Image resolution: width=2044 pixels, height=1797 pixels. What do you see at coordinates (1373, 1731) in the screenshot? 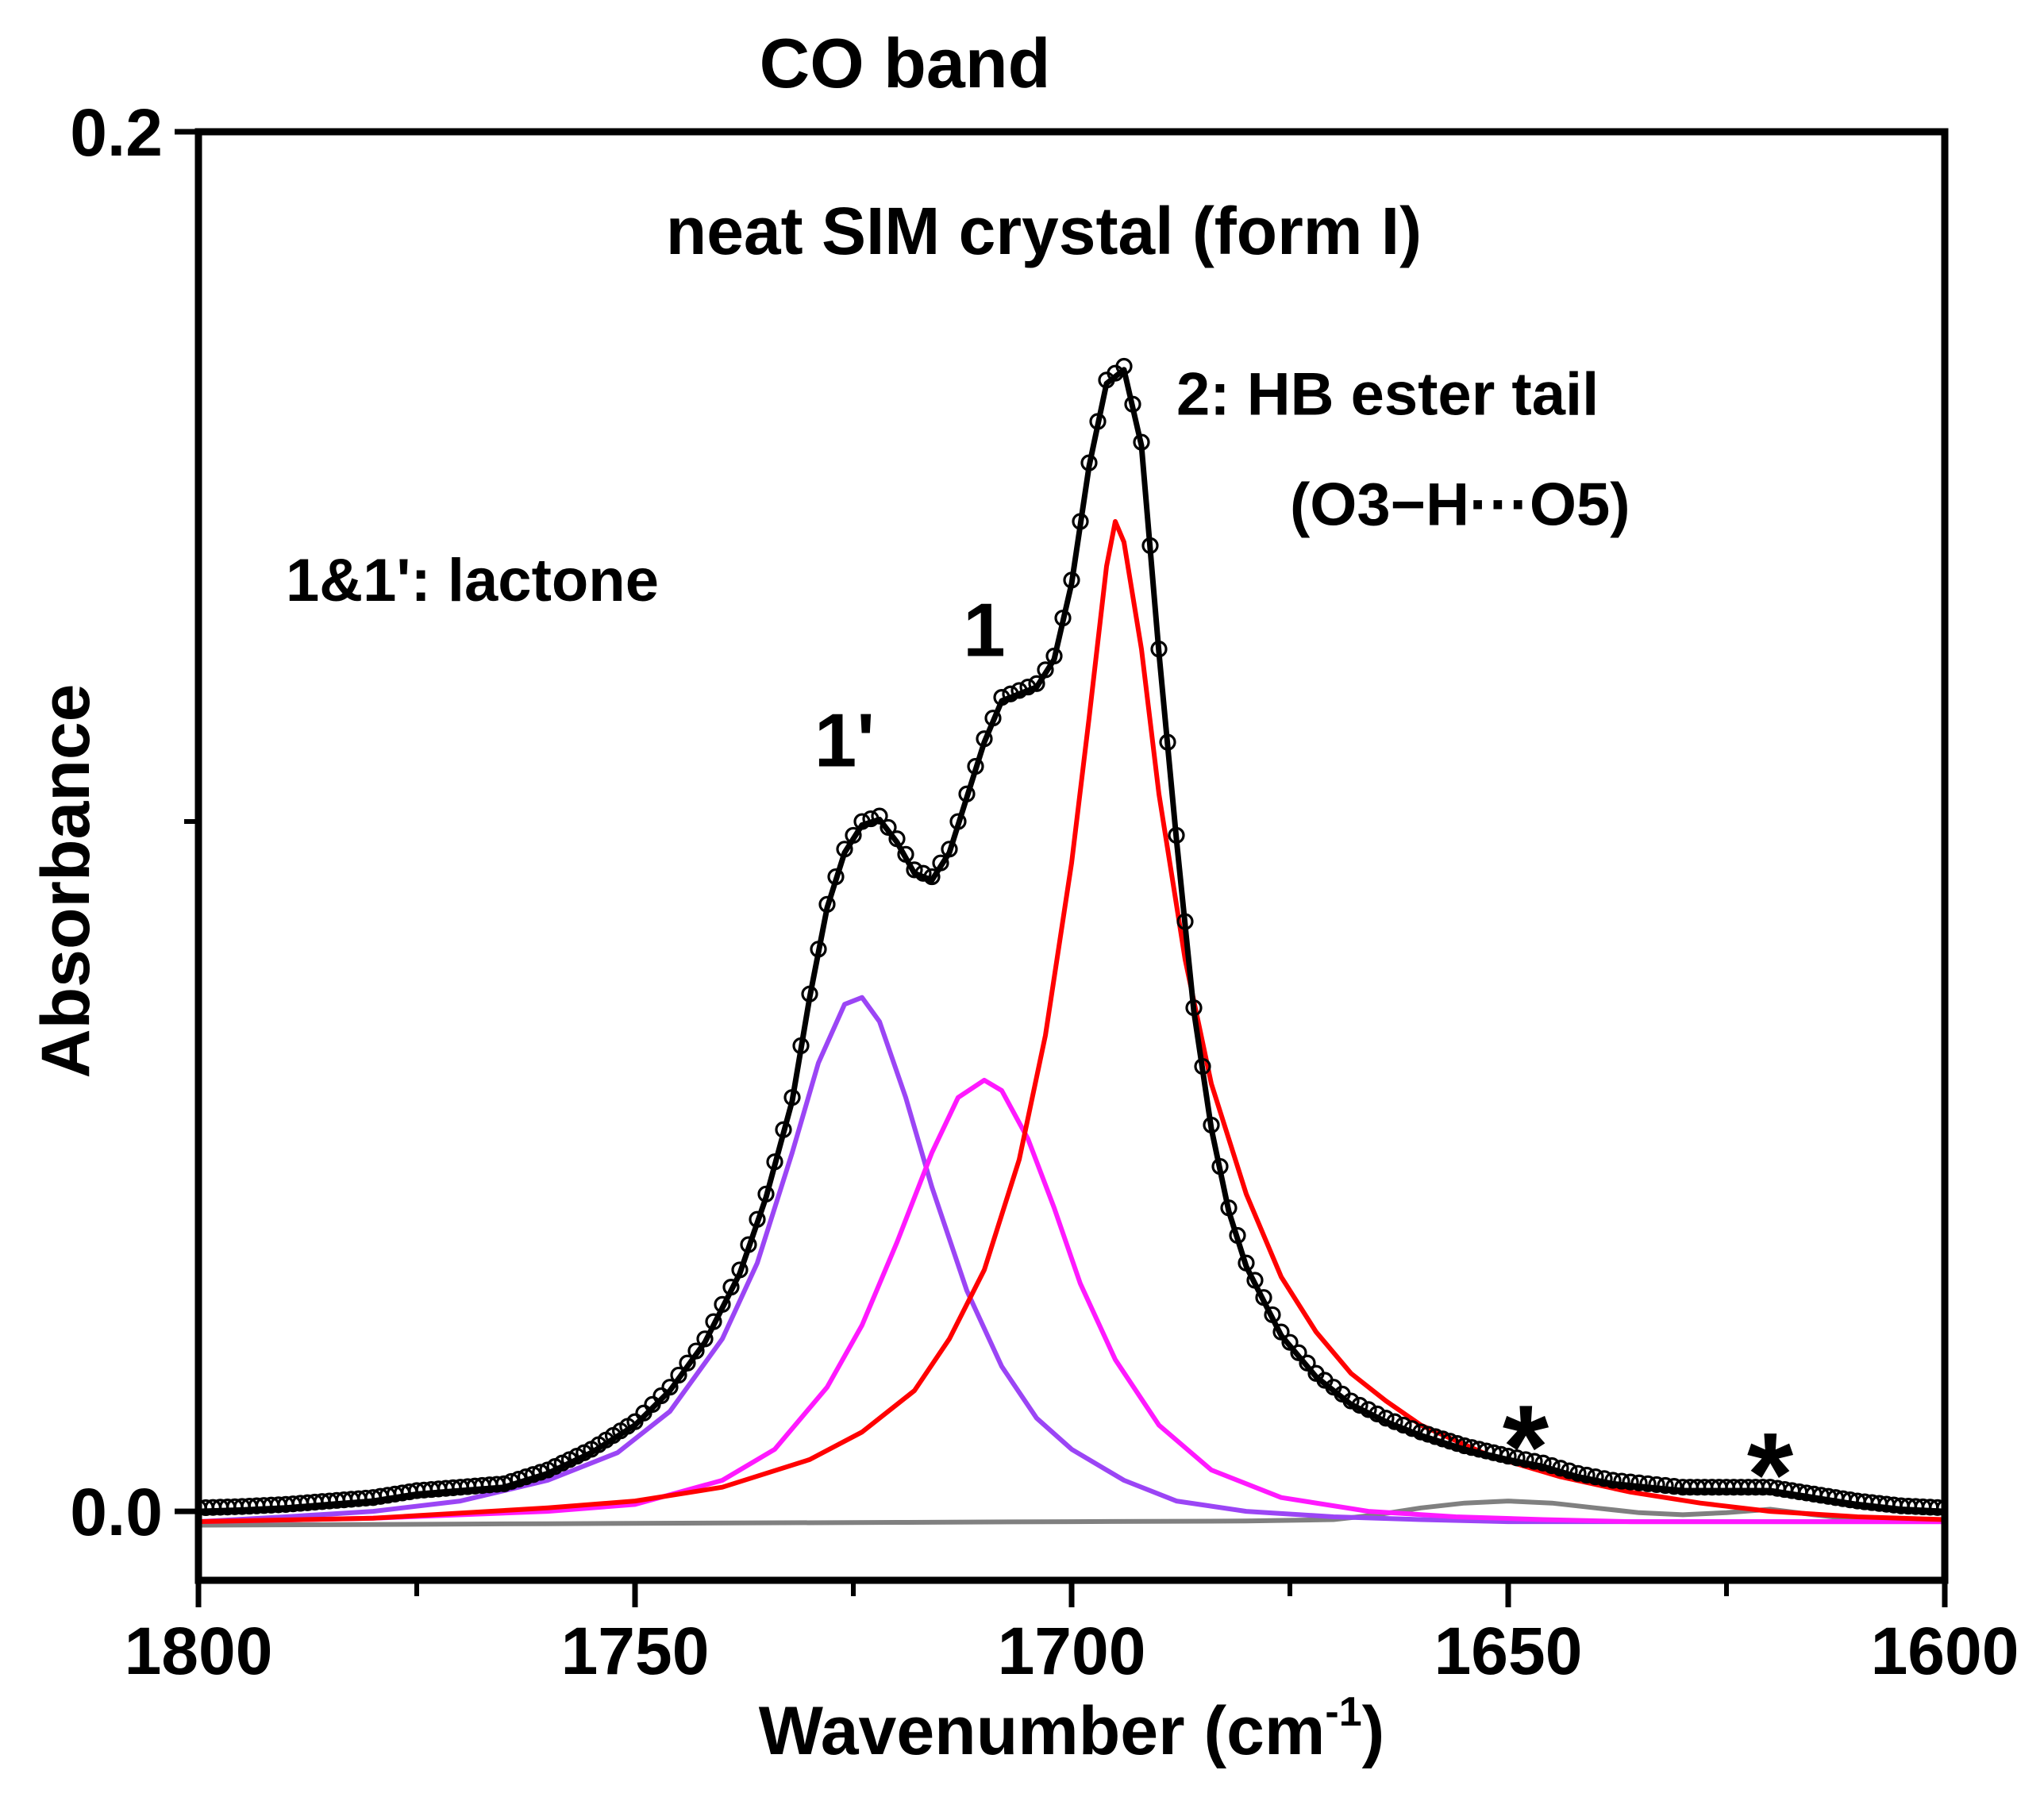
I see `x-axis-label-close: )` at bounding box center [1373, 1731].